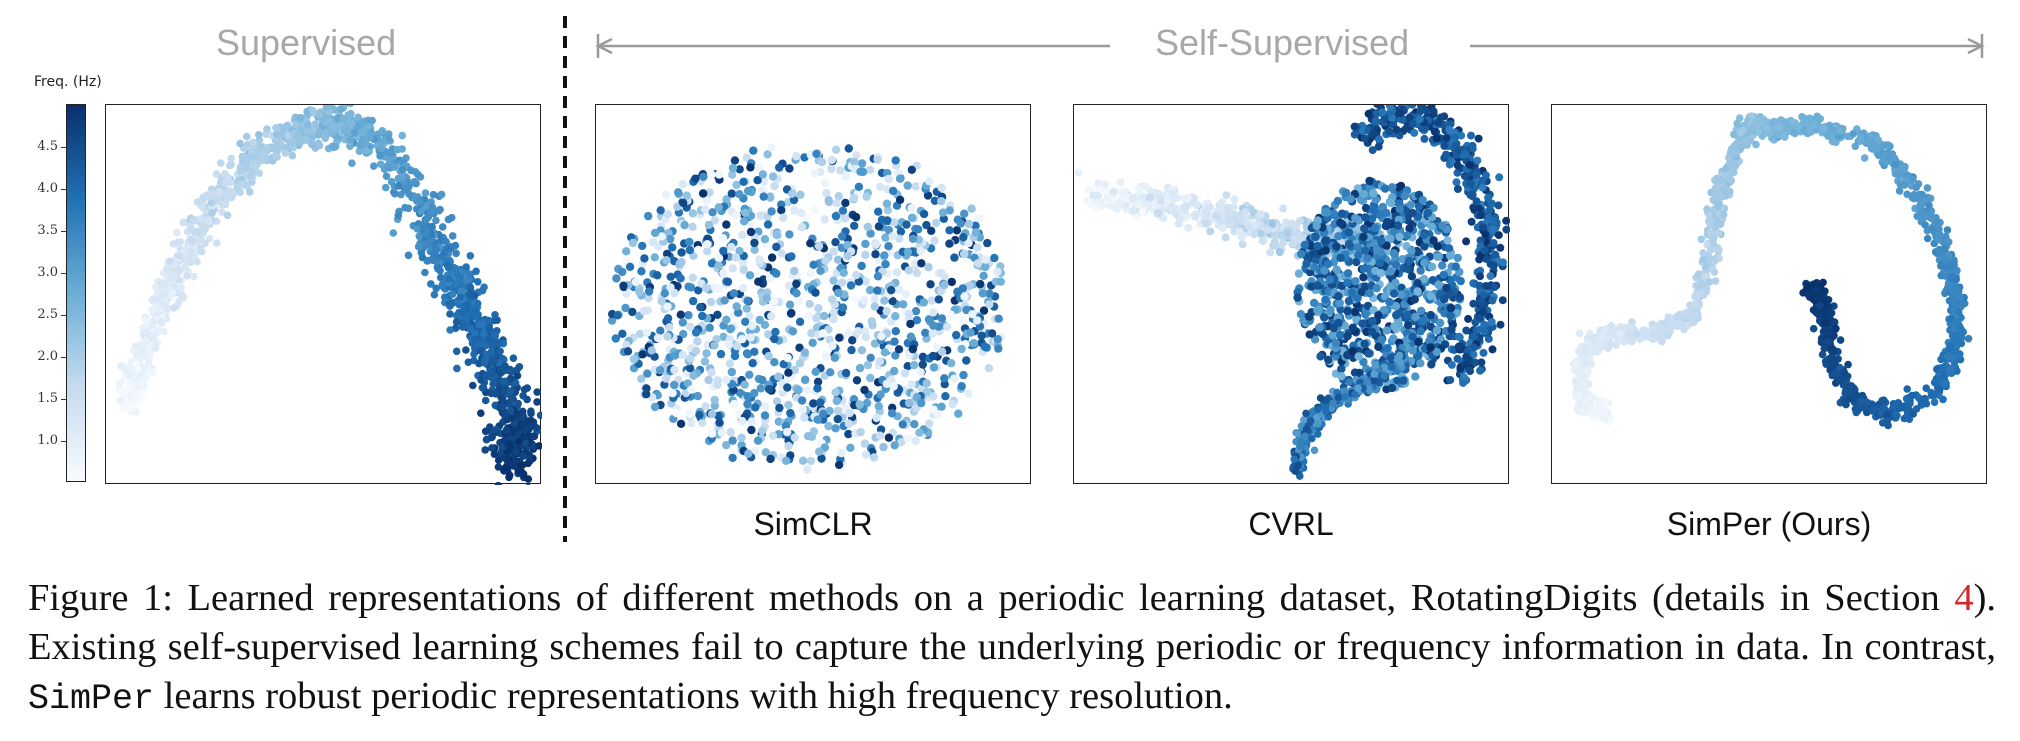 This screenshot has height=741, width=2020. I want to click on colorbar-tick-label: 4.0, so click(47, 188).